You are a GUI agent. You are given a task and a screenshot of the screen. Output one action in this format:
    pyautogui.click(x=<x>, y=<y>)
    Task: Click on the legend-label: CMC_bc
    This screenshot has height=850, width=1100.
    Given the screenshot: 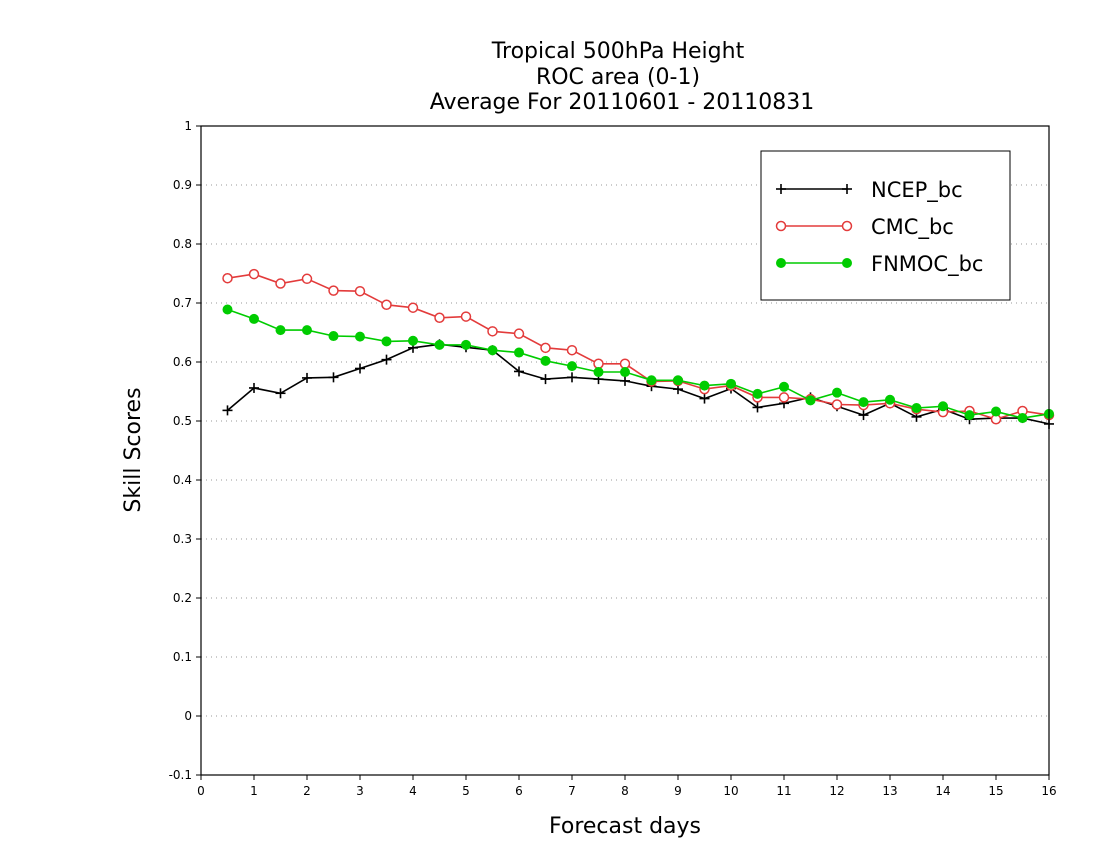 What is the action you would take?
    pyautogui.click(x=912, y=227)
    